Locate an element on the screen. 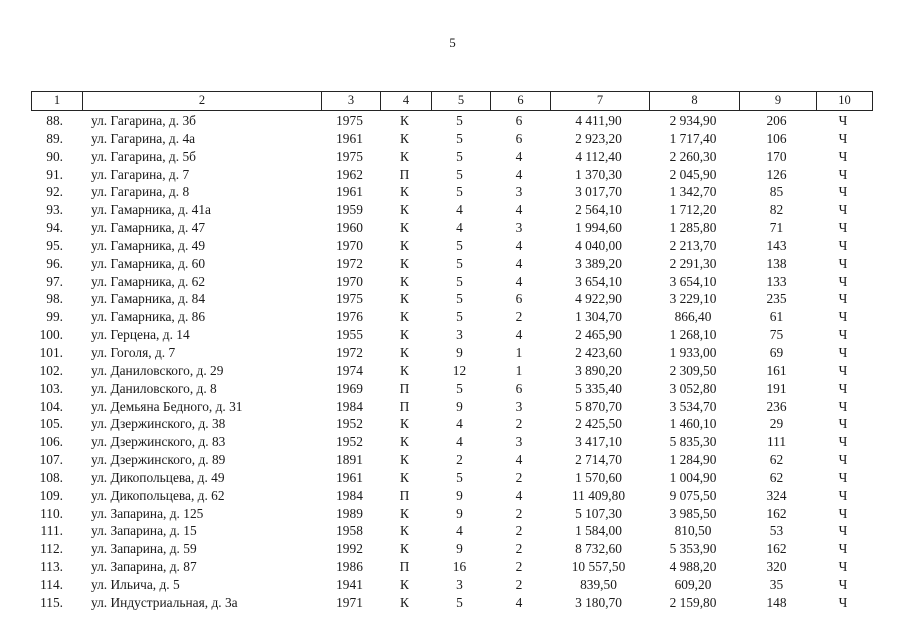  living-area: 3 229,10 is located at coordinates (693, 299).